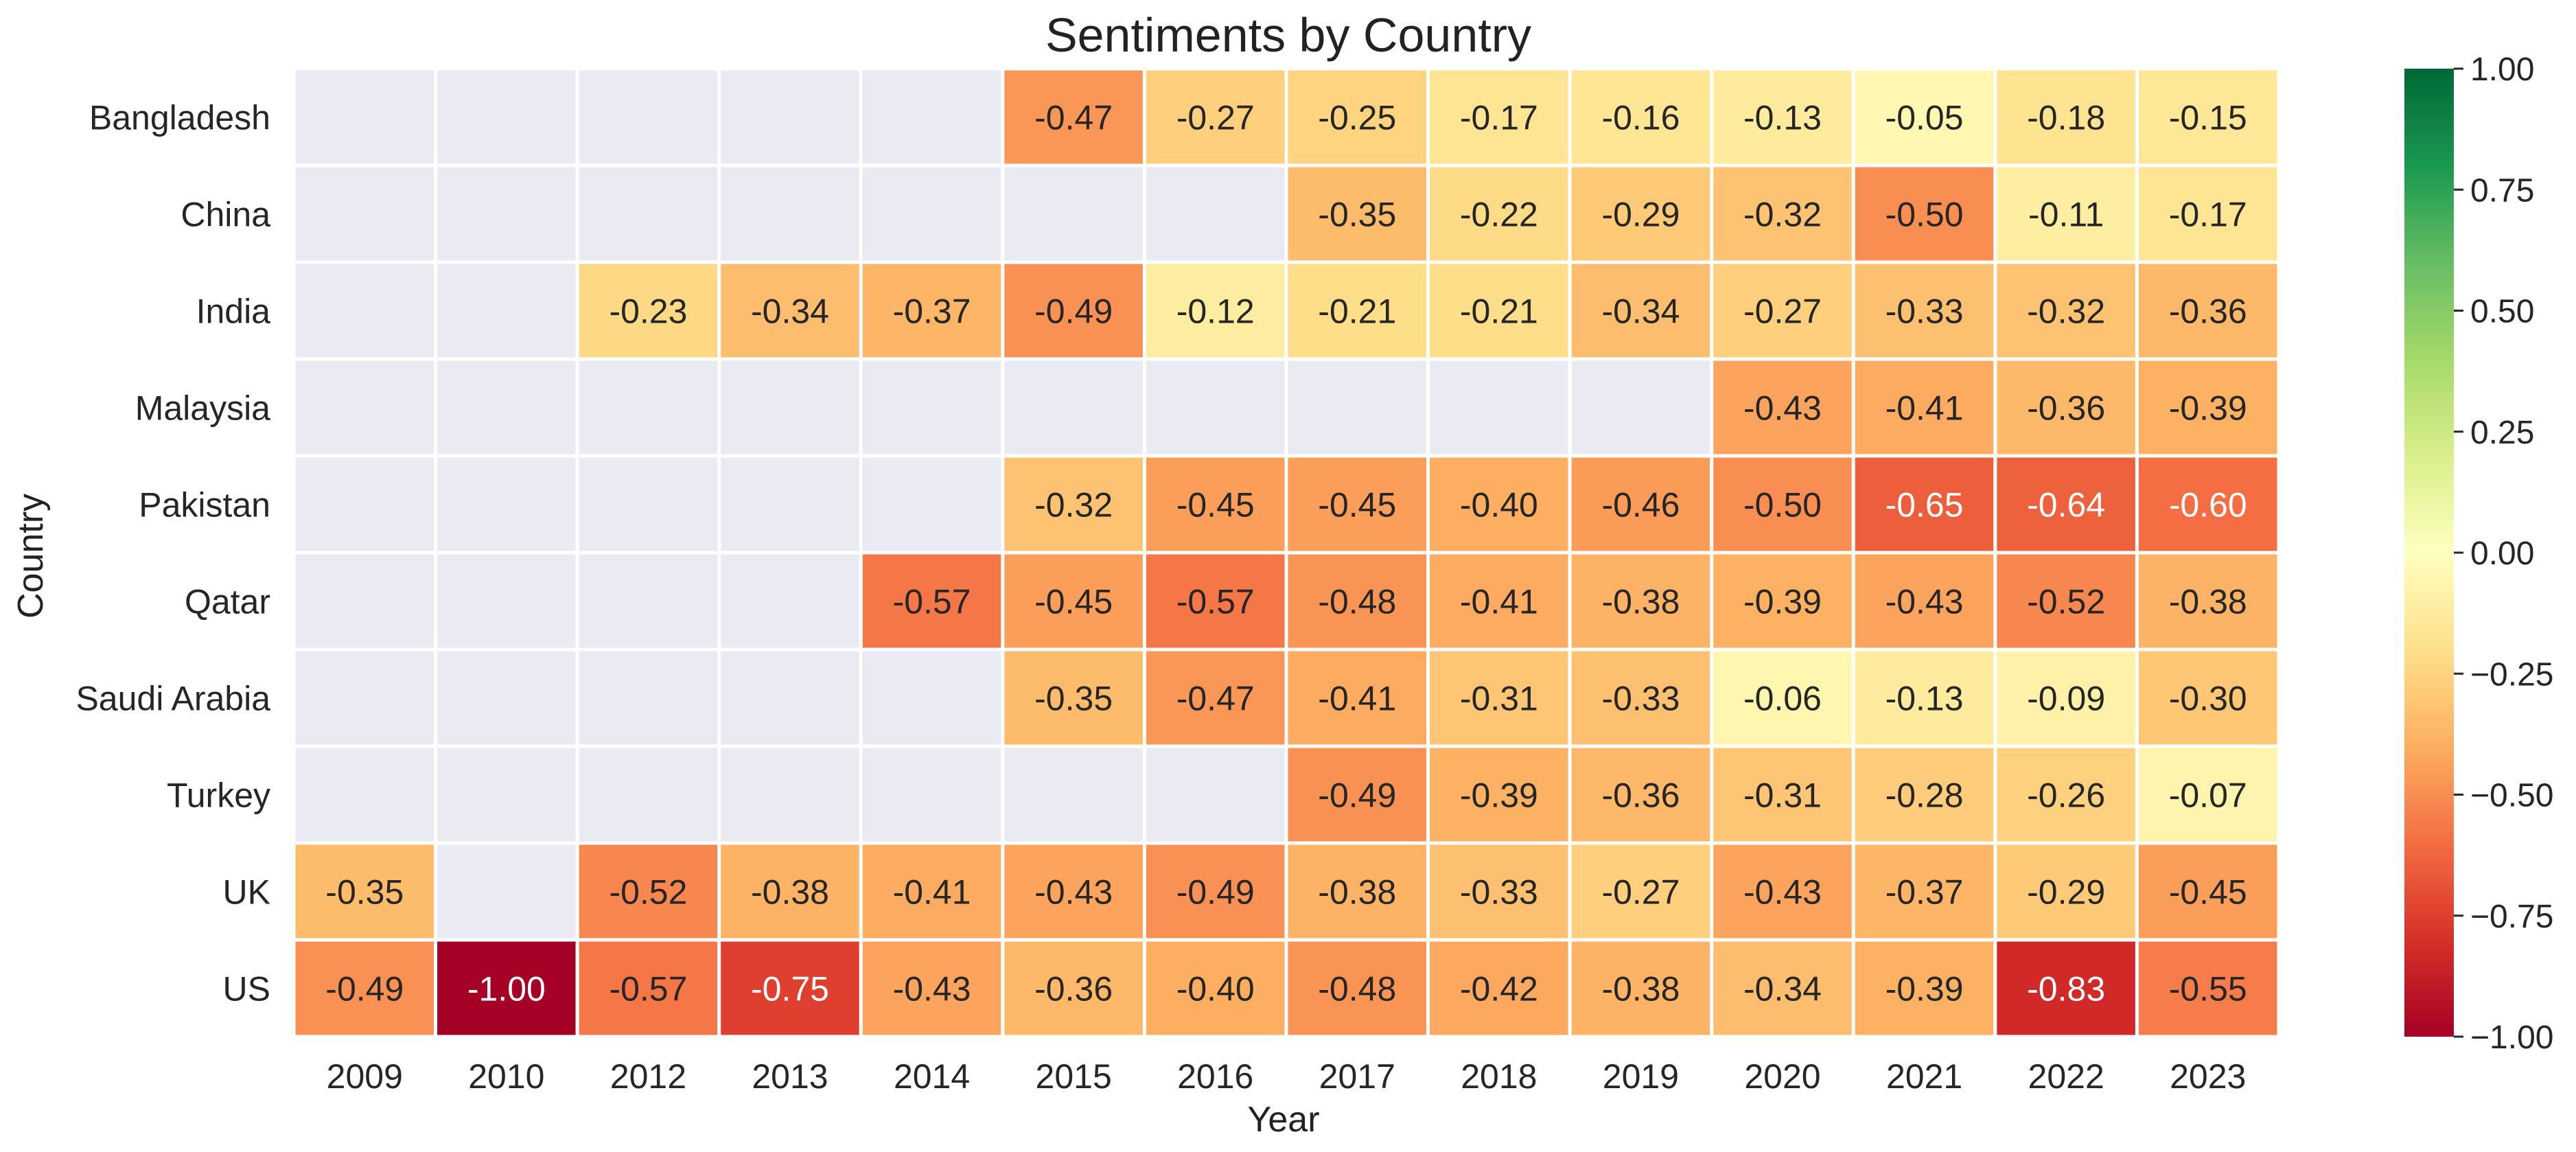 The image size is (2576, 1152). Describe the element at coordinates (1499, 699) in the screenshot. I see `cell-value-label: -0.31` at that location.